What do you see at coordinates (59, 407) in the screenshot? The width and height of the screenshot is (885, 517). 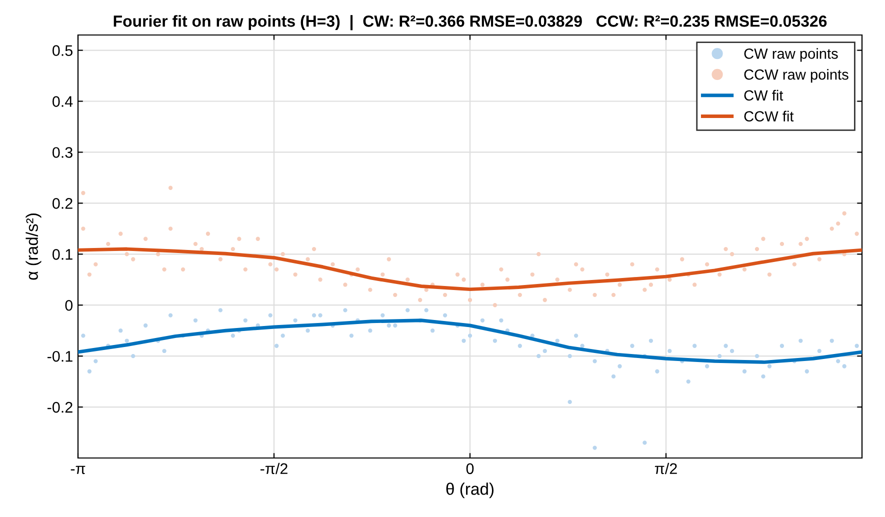 I see `y-tick-label: -0.2` at bounding box center [59, 407].